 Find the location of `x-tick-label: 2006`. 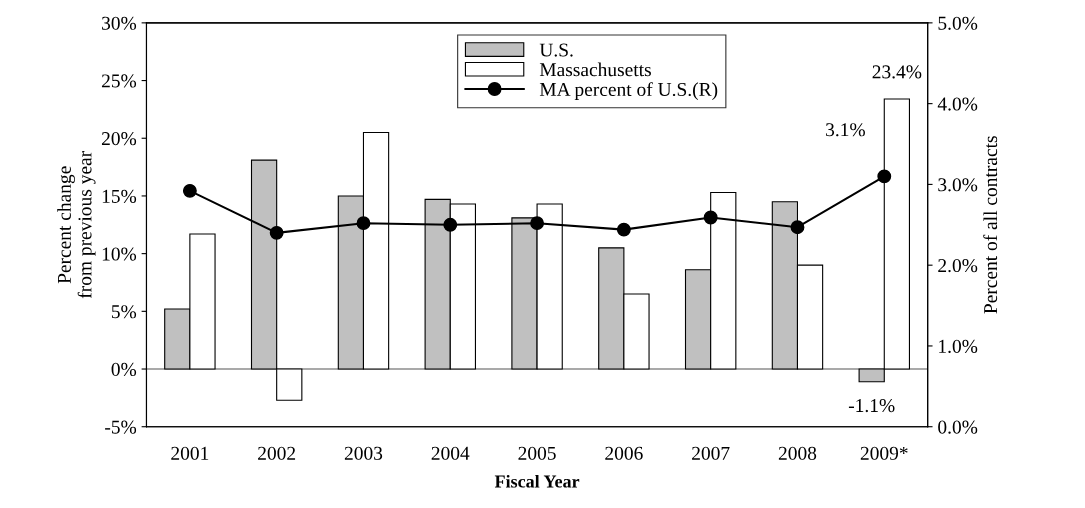

x-tick-label: 2006 is located at coordinates (624, 453).